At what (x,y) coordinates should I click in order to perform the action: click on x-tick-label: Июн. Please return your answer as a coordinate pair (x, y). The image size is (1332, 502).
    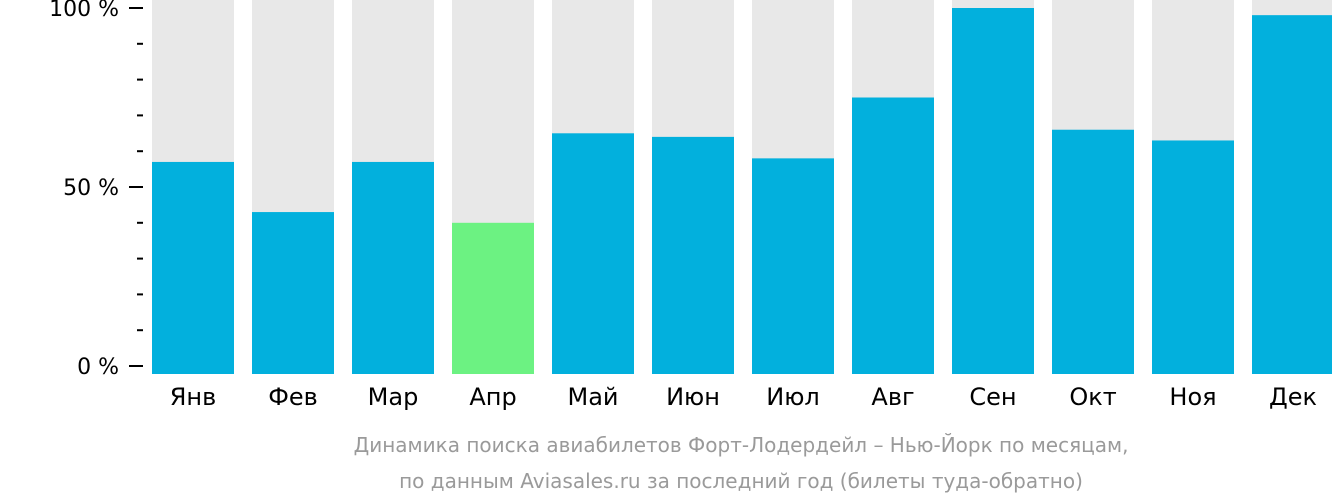
    Looking at the image, I should click on (693, 397).